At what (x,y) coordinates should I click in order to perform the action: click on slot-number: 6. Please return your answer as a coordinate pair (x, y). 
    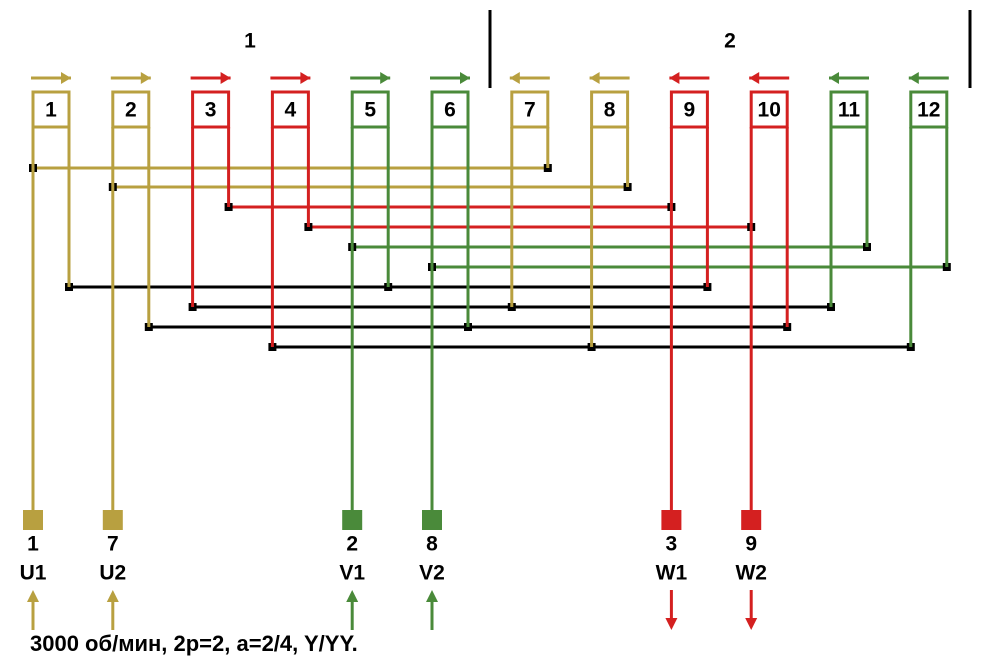
    Looking at the image, I should click on (450, 110).